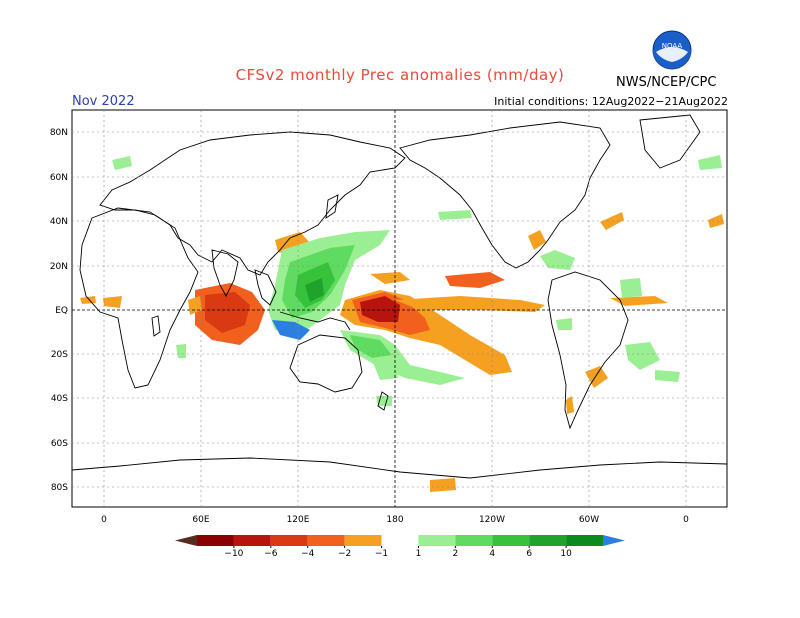  I want to click on lon-label: 60W, so click(589, 520).